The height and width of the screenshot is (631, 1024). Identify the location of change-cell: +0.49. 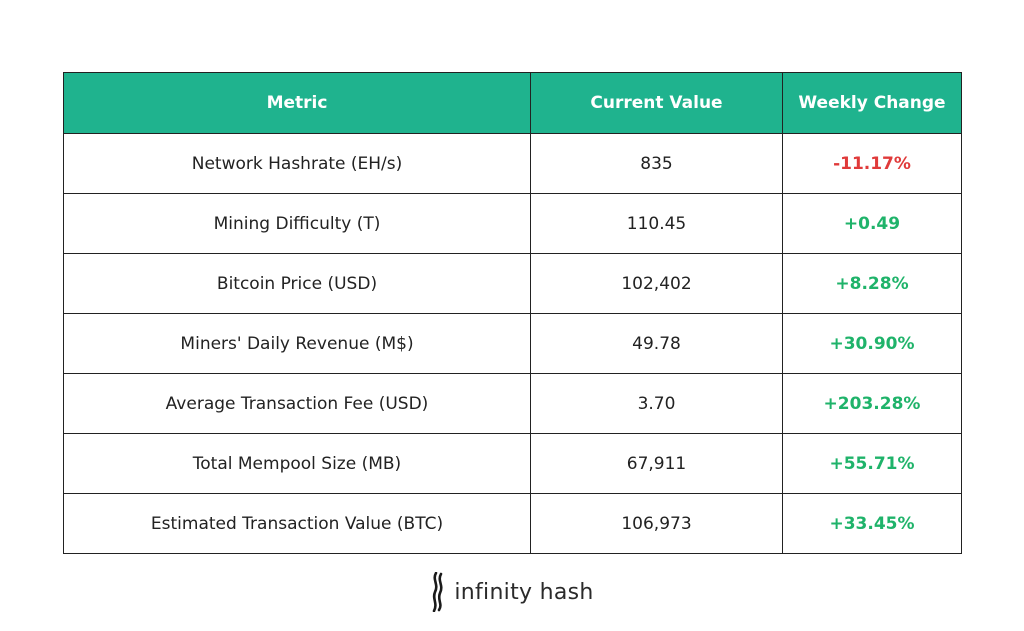
(872, 223).